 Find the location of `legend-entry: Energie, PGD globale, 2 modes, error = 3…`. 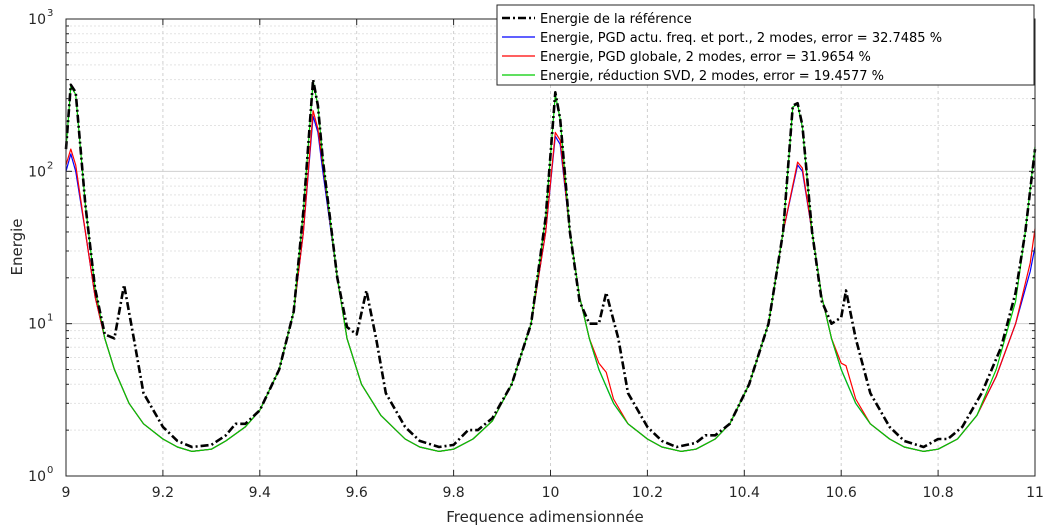

legend-entry: Energie, PGD globale, 2 modes, error = 3… is located at coordinates (705, 57).